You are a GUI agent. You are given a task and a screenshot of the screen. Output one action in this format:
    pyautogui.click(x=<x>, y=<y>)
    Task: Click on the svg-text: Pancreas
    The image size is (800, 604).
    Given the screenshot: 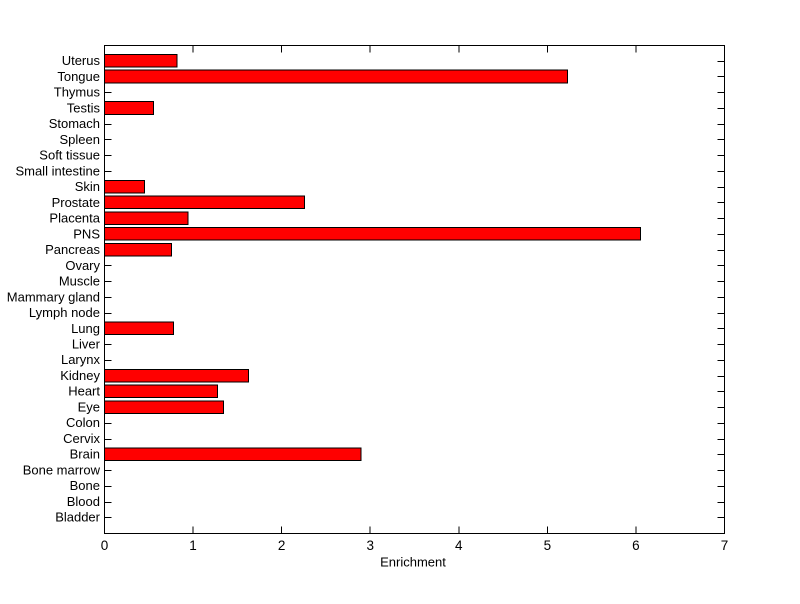 What is the action you would take?
    pyautogui.click(x=72, y=249)
    